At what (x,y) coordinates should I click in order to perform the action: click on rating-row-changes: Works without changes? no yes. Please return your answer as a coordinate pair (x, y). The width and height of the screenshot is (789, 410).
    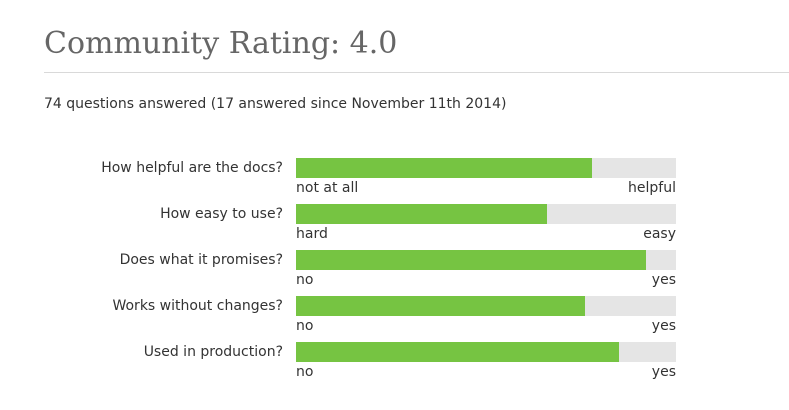
    Looking at the image, I should click on (394, 319).